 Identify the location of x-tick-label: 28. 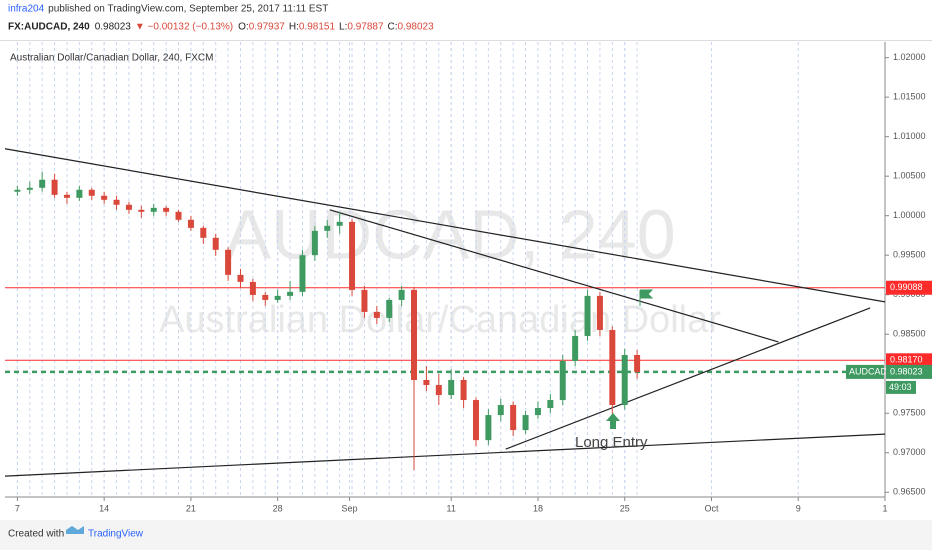
(278, 508).